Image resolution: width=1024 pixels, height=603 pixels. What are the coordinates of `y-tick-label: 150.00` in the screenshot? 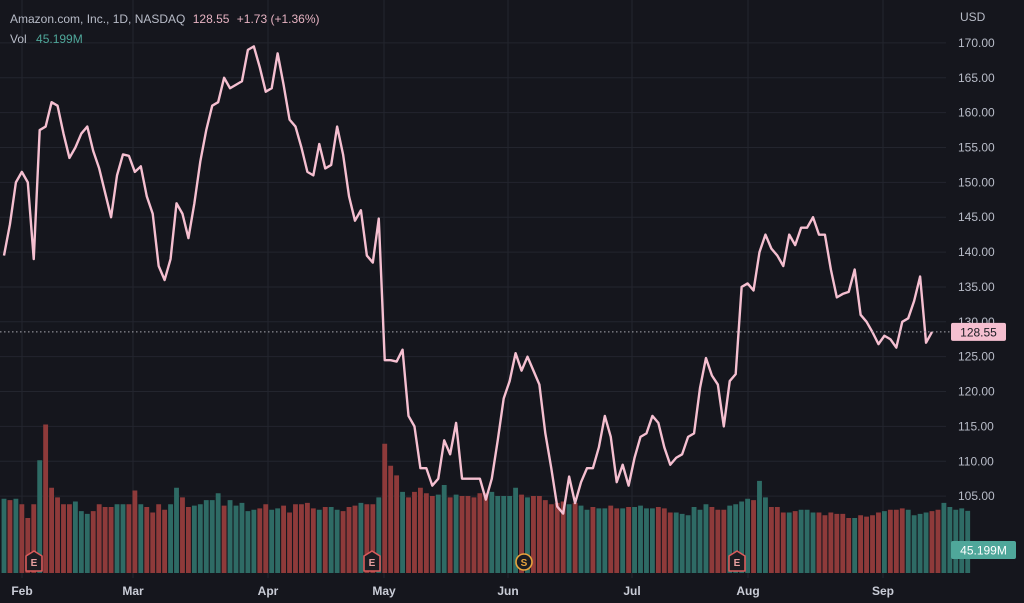 It's located at (976, 182).